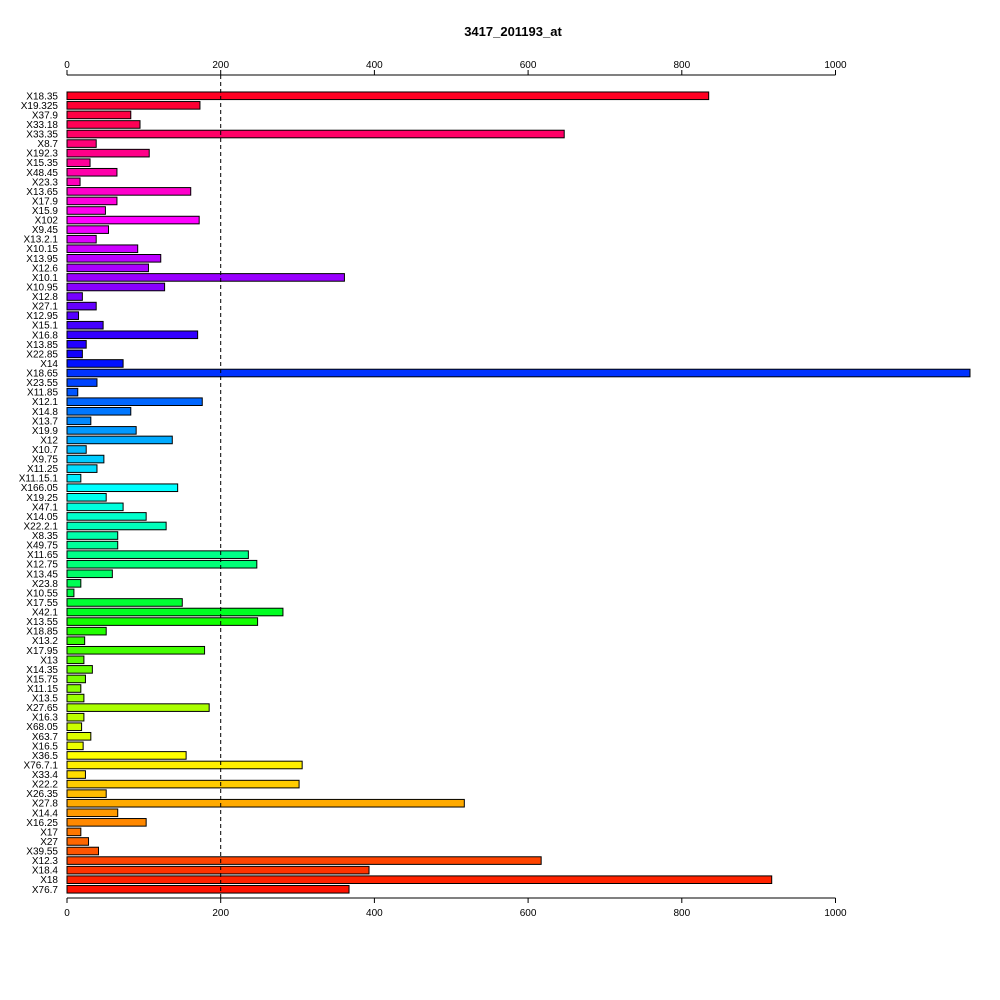 The height and width of the screenshot is (1000, 1000). I want to click on category-label: X13.65, so click(42, 192).